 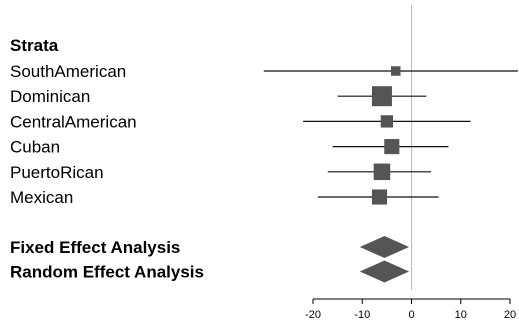 What do you see at coordinates (510, 315) in the screenshot?
I see `x-tick-label: 20` at bounding box center [510, 315].